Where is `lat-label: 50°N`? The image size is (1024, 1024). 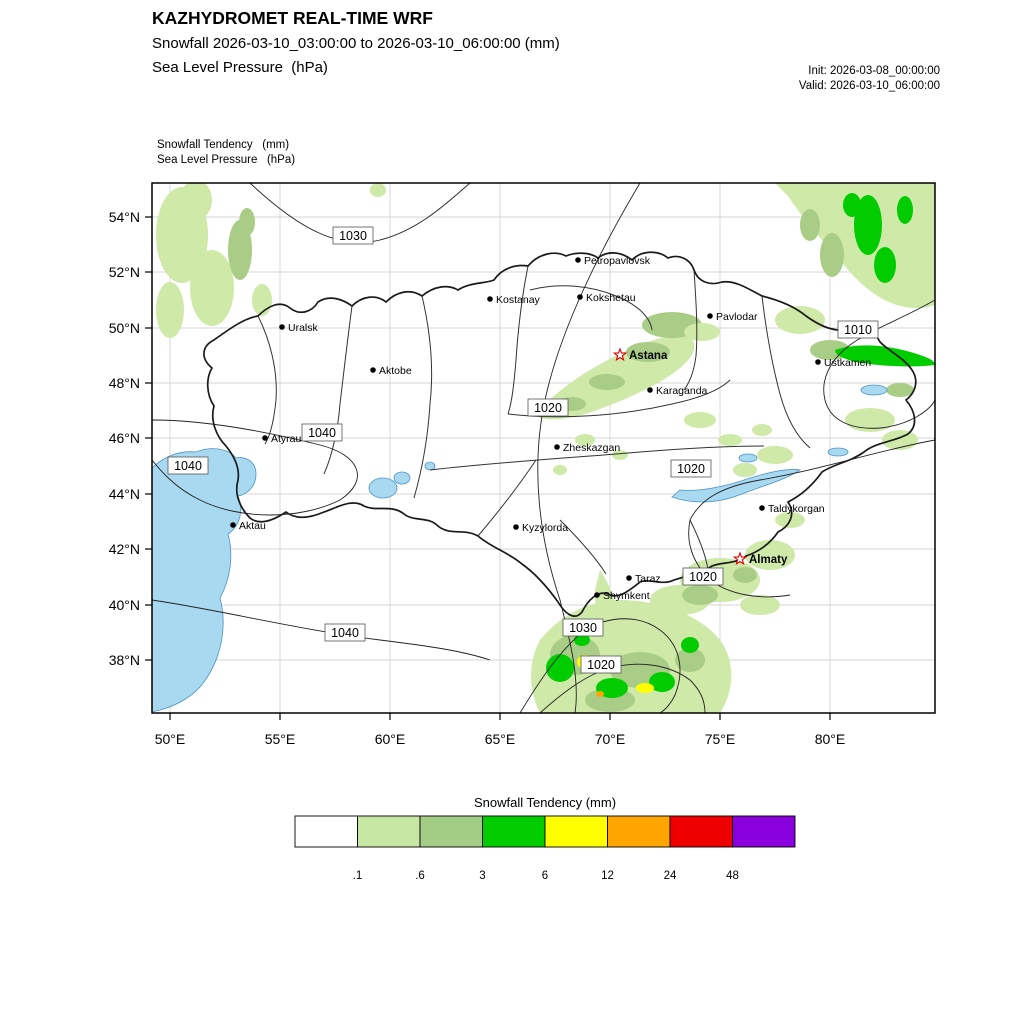
lat-label: 50°N is located at coordinates (124, 328).